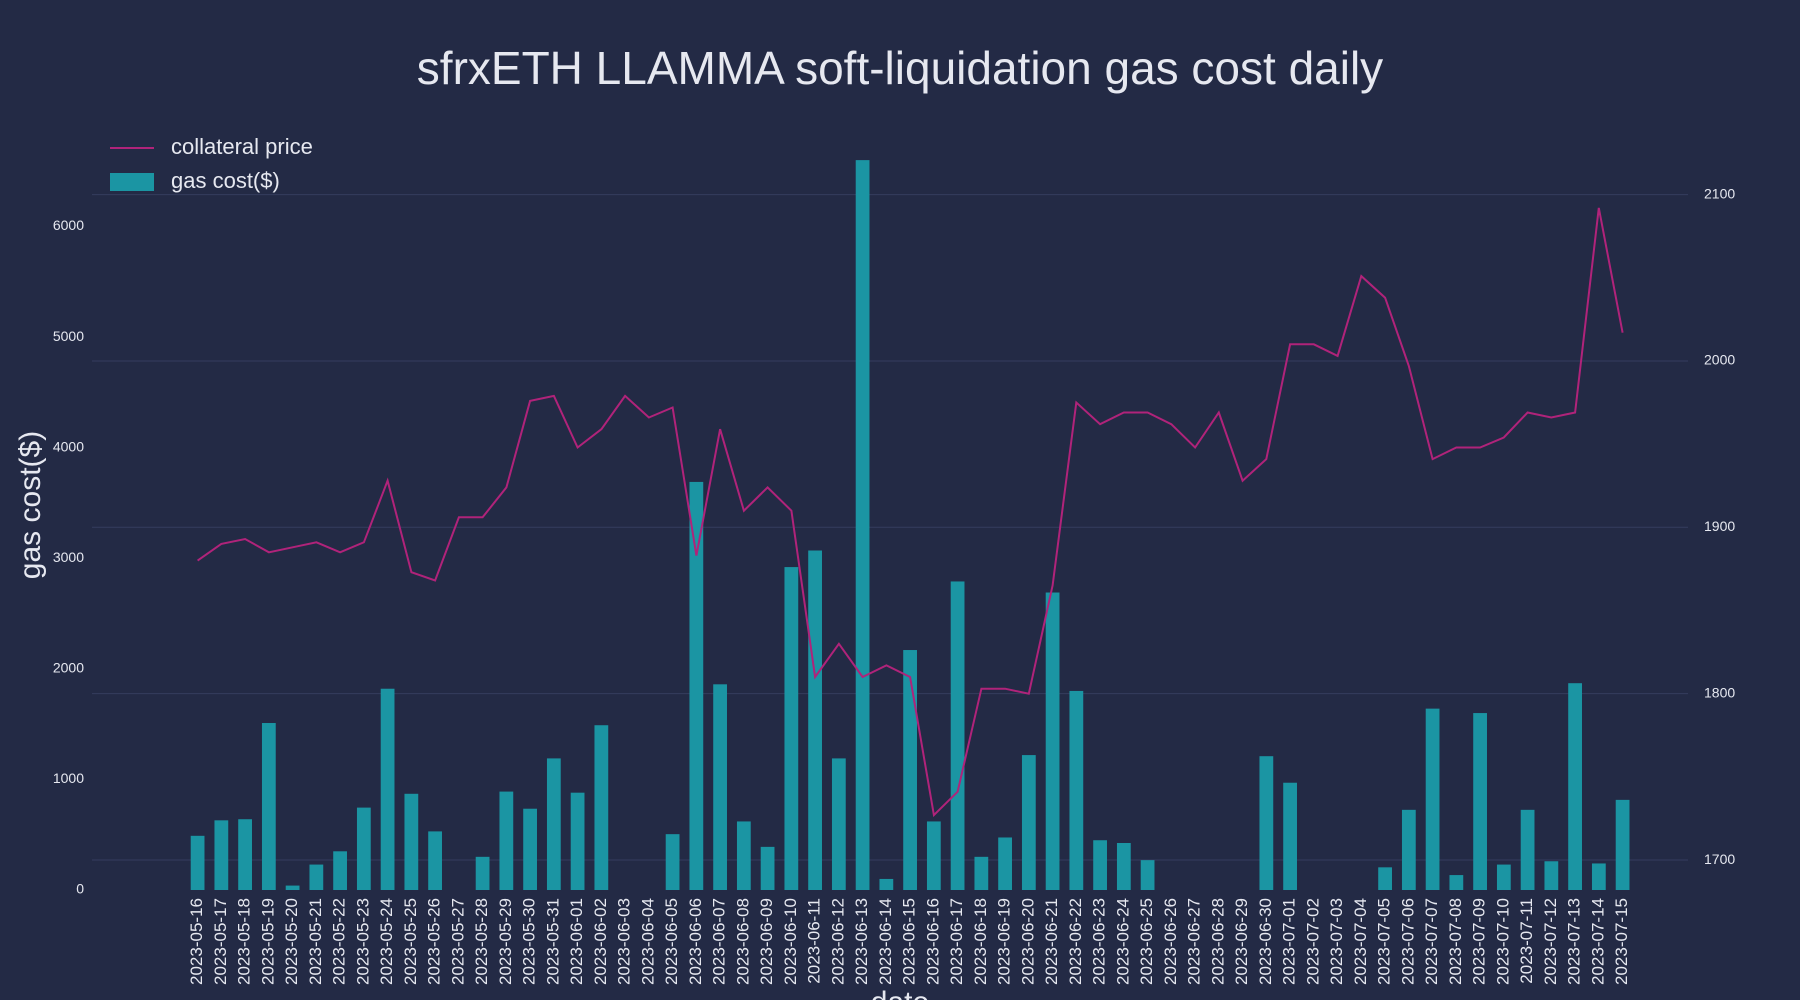 The width and height of the screenshot is (1800, 1000). I want to click on x-tick-label: 2023-07-04, so click(1360, 941).